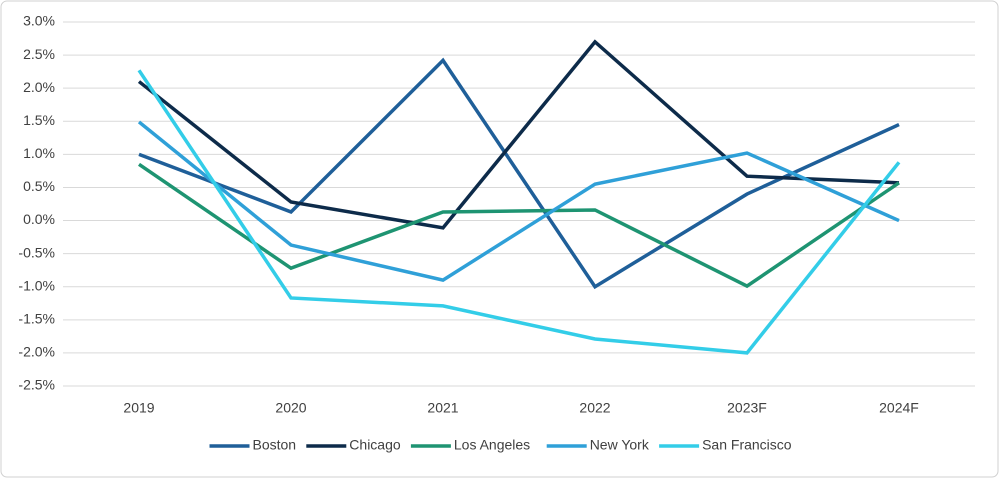 The height and width of the screenshot is (479, 1000). Describe the element at coordinates (36, 352) in the screenshot. I see `y-tick-label: -2.0%` at that location.